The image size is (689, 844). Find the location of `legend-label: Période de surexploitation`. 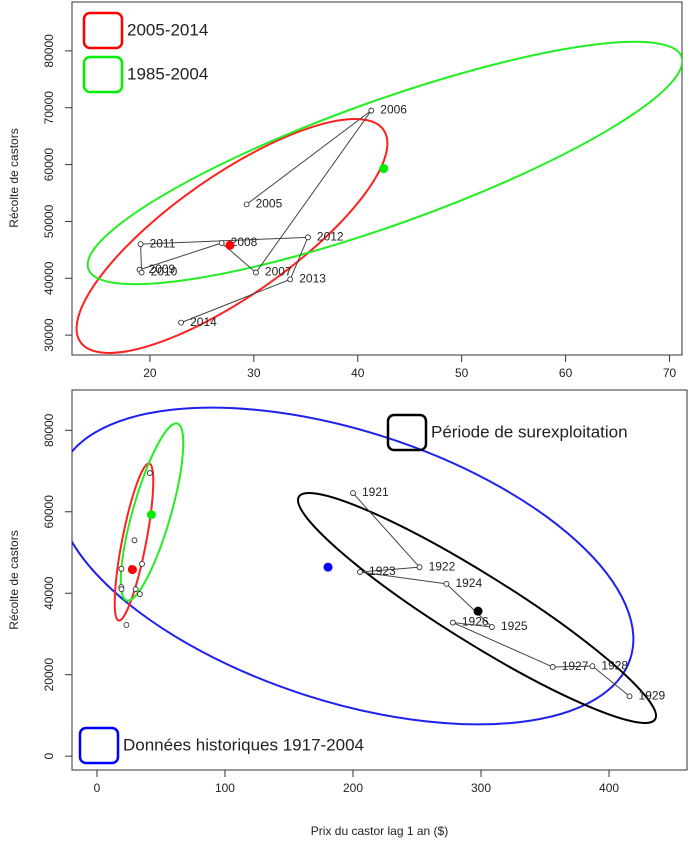

legend-label: Période de surexploitation is located at coordinates (529, 431).